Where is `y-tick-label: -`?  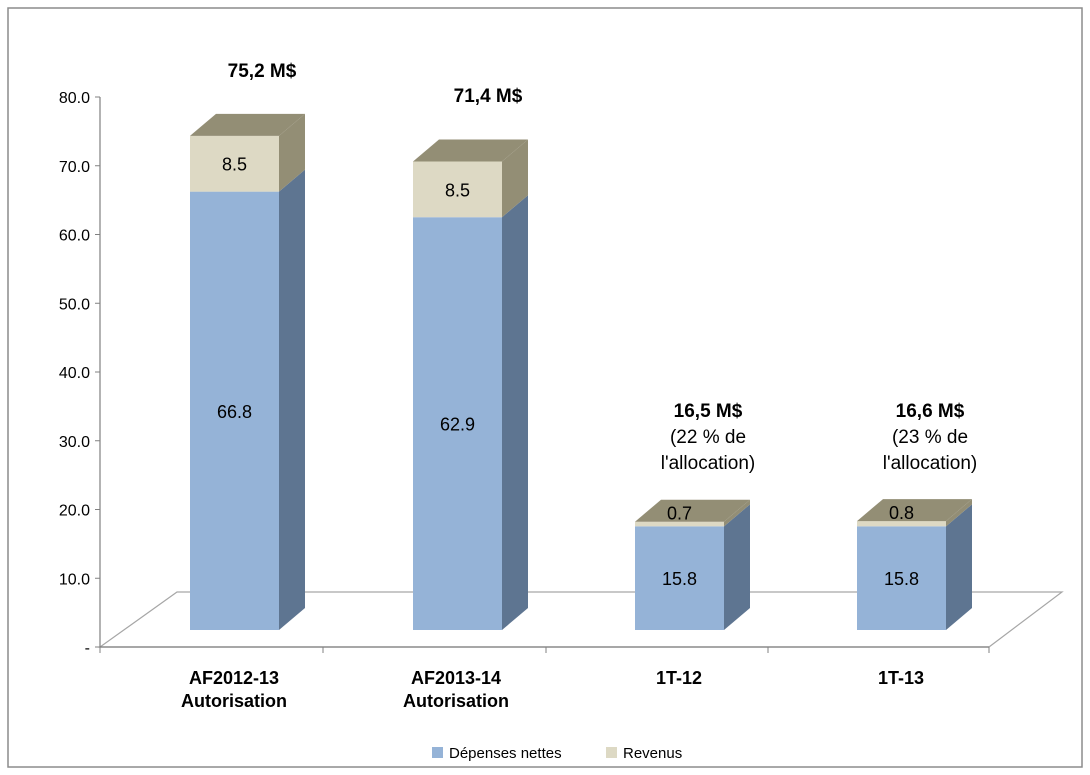
y-tick-label: - is located at coordinates (87, 648).